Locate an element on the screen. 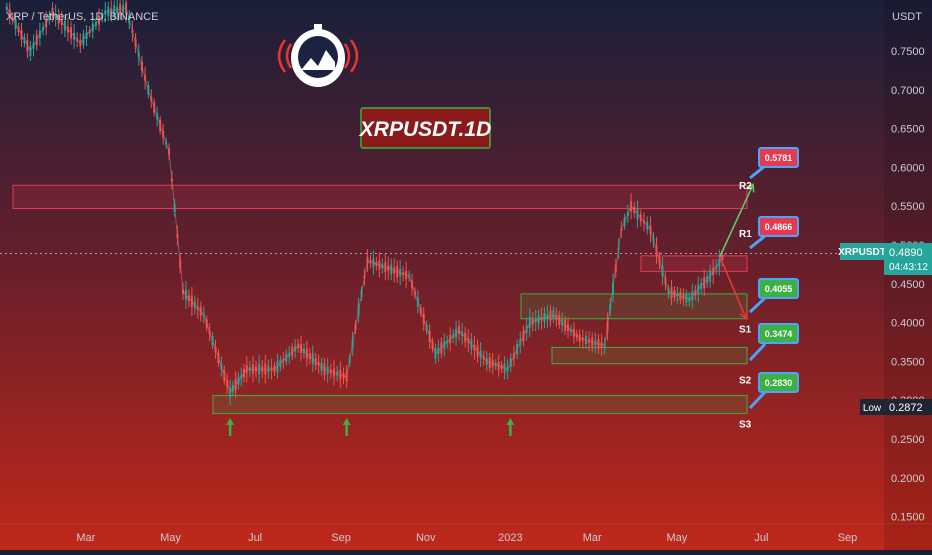 This screenshot has height=555, width=932. low-tag-label: Low is located at coordinates (872, 408).